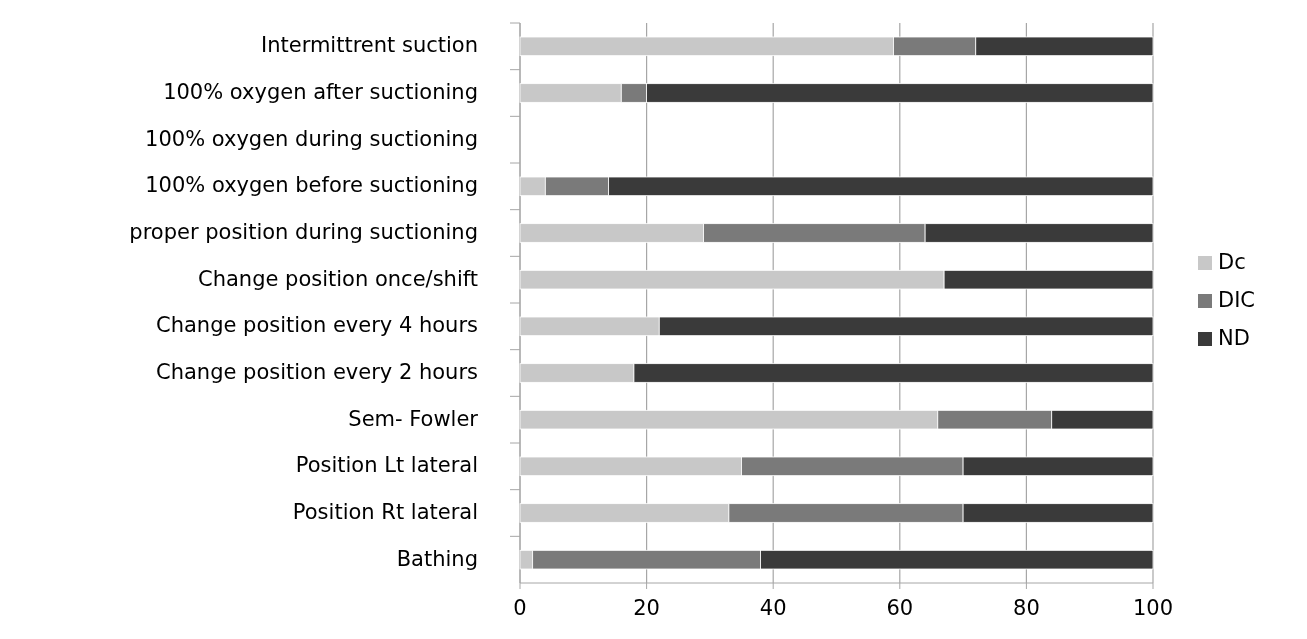  Describe the element at coordinates (316, 372) in the screenshot. I see `y-tick-label: Change position every 2 hours` at that location.